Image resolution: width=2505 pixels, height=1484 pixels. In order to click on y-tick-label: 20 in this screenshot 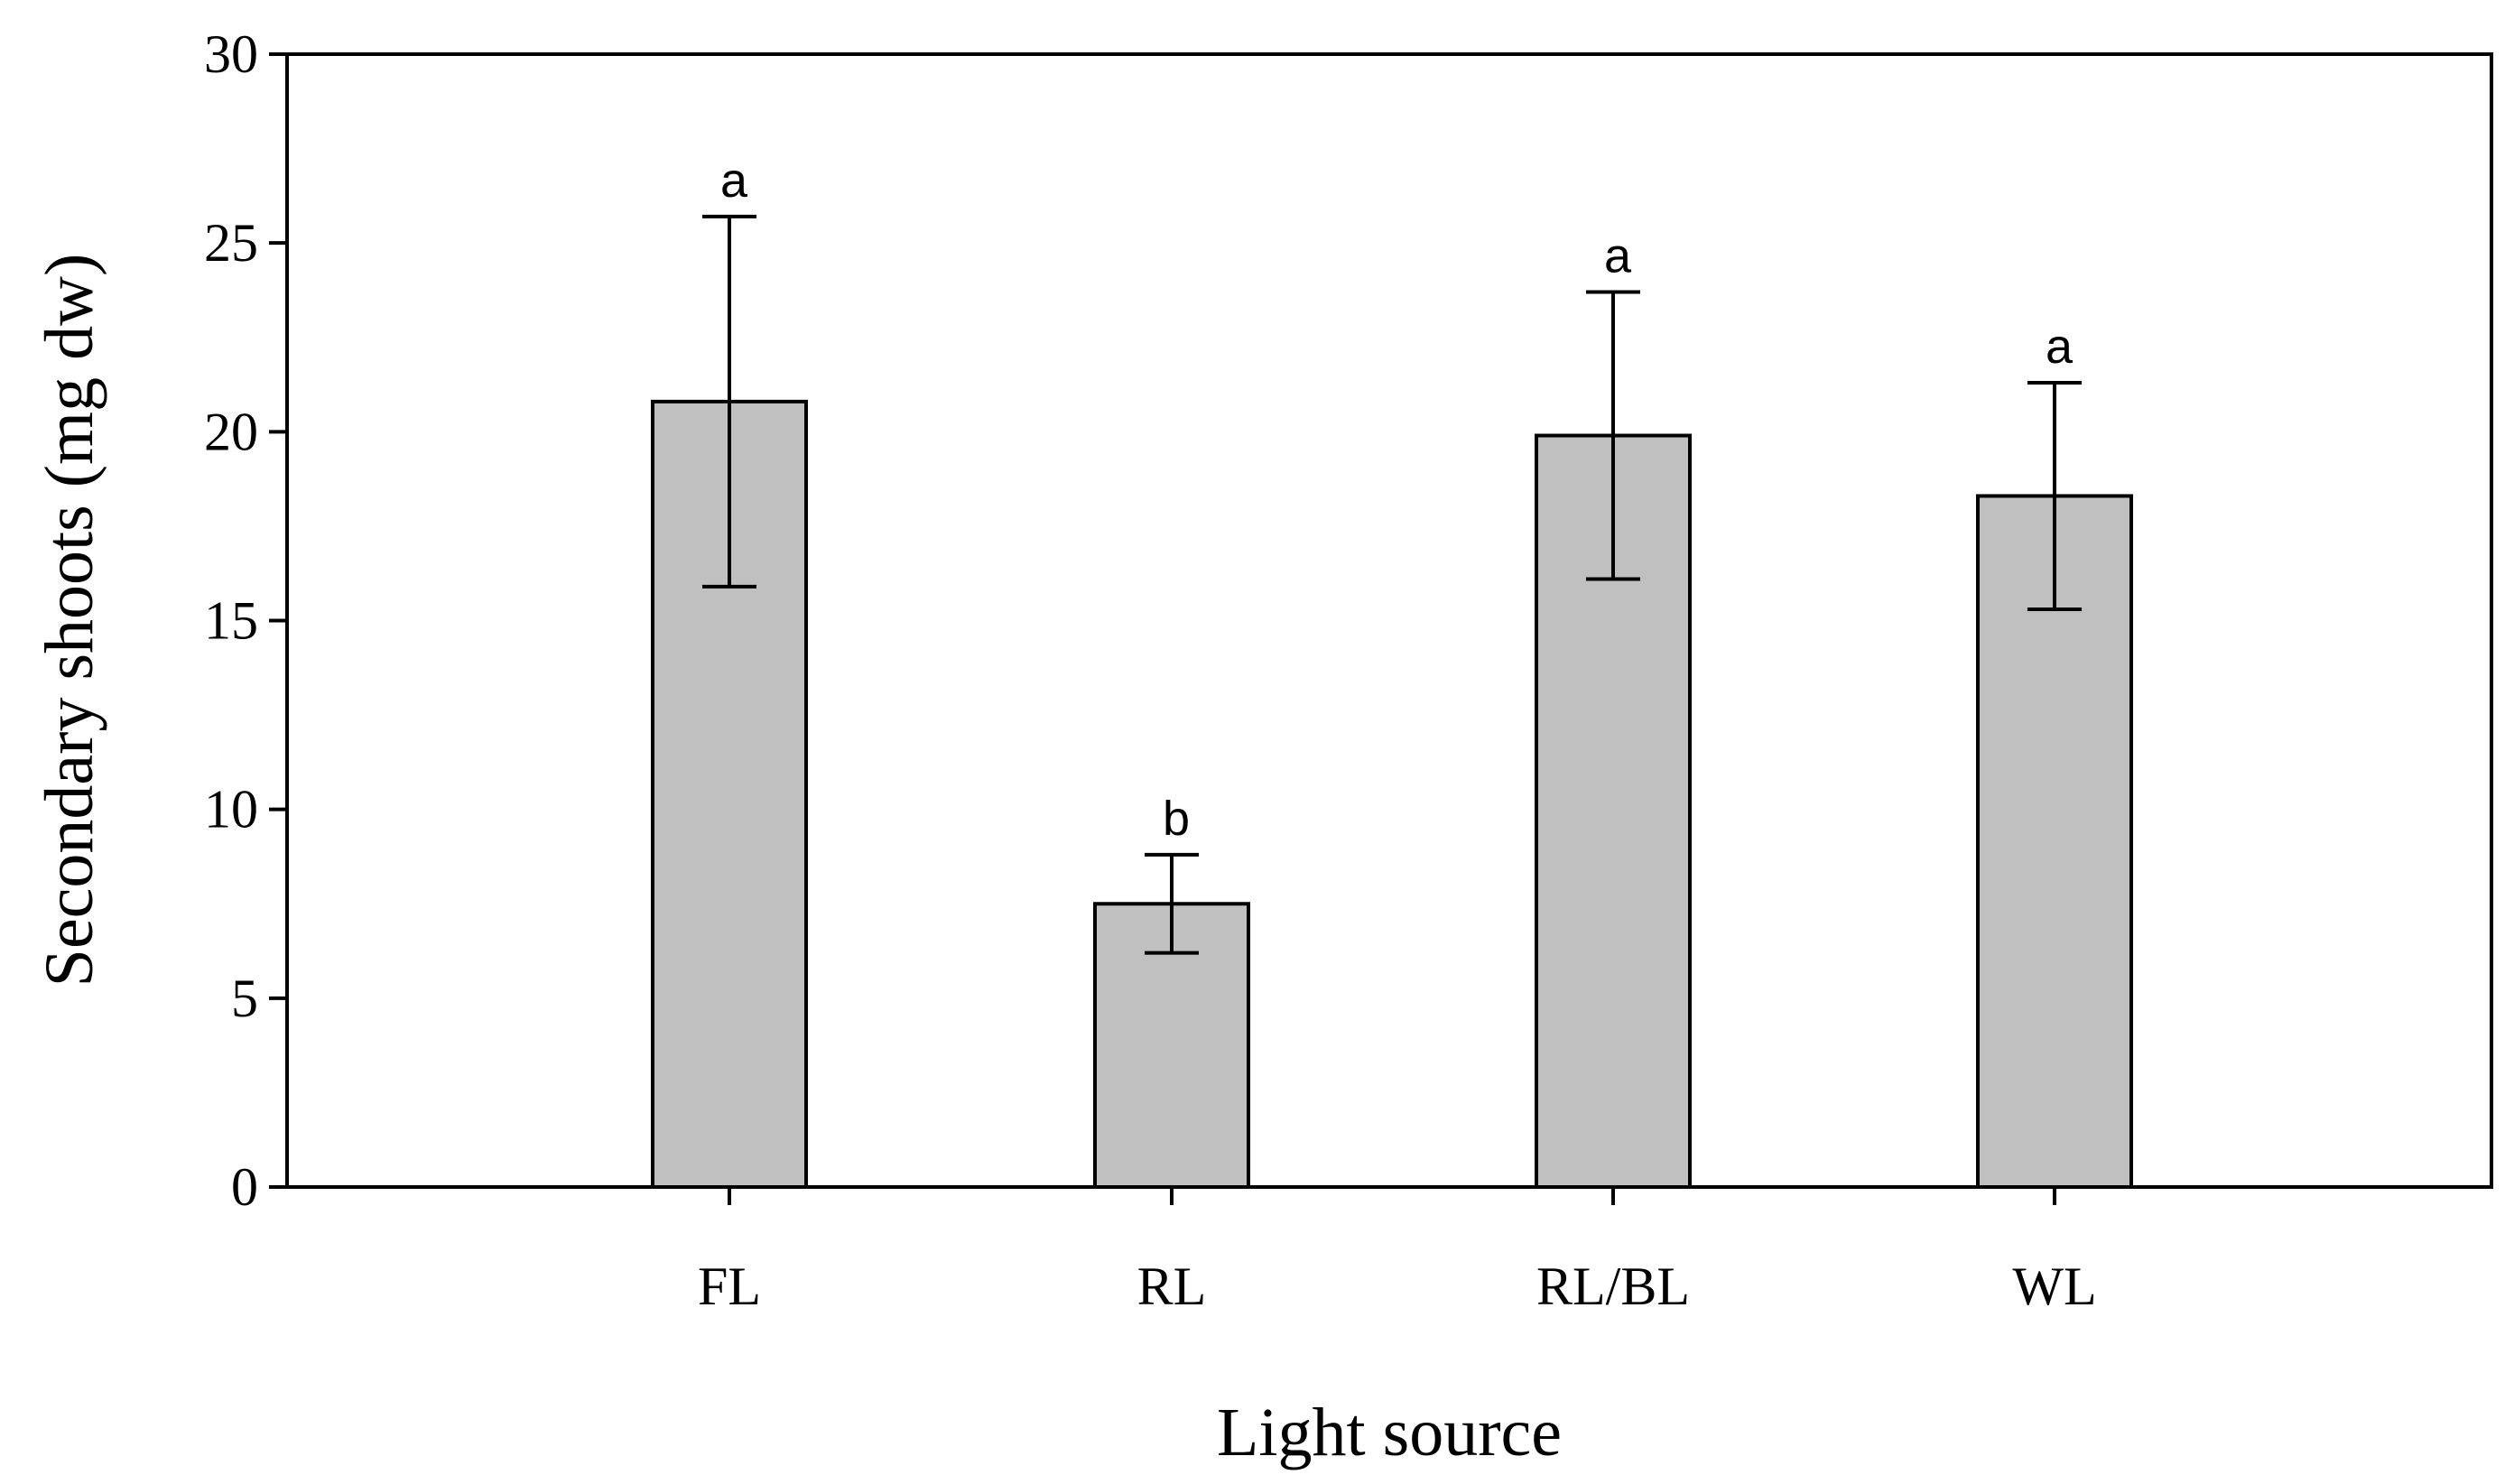, I will do `click(231, 432)`.